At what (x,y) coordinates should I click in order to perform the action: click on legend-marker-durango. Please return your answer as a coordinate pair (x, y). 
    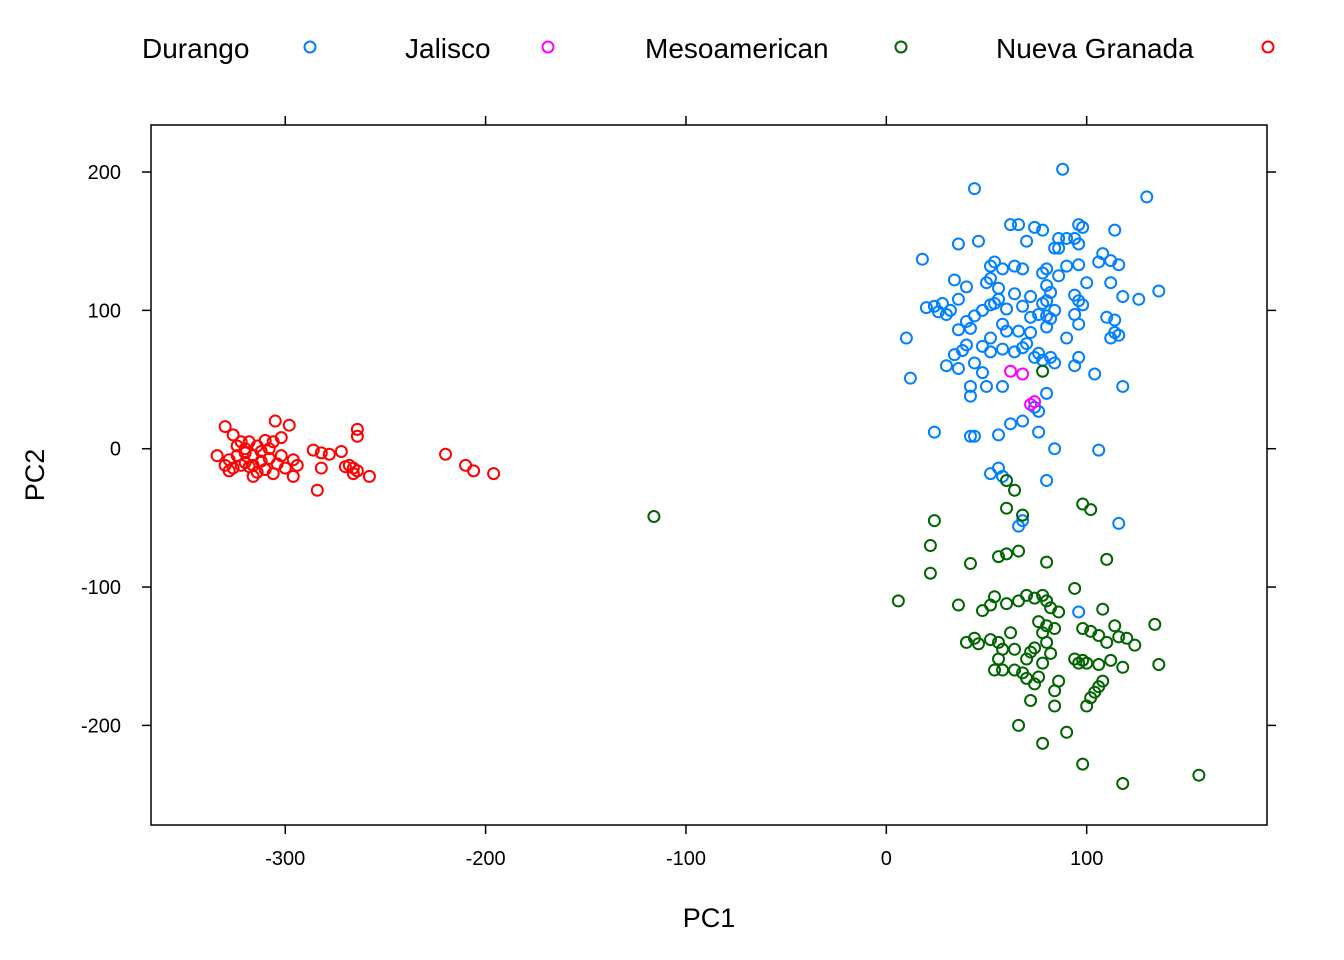
    Looking at the image, I should click on (310, 47).